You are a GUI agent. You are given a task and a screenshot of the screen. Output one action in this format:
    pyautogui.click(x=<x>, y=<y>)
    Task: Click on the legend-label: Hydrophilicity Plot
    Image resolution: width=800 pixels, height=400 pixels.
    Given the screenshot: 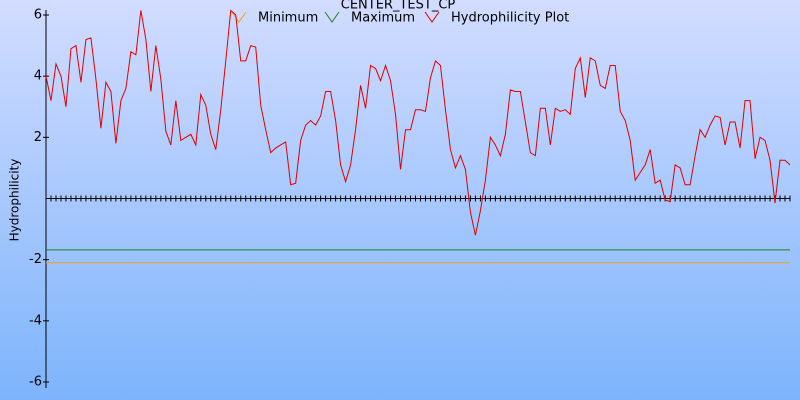 What is the action you would take?
    pyautogui.click(x=510, y=18)
    